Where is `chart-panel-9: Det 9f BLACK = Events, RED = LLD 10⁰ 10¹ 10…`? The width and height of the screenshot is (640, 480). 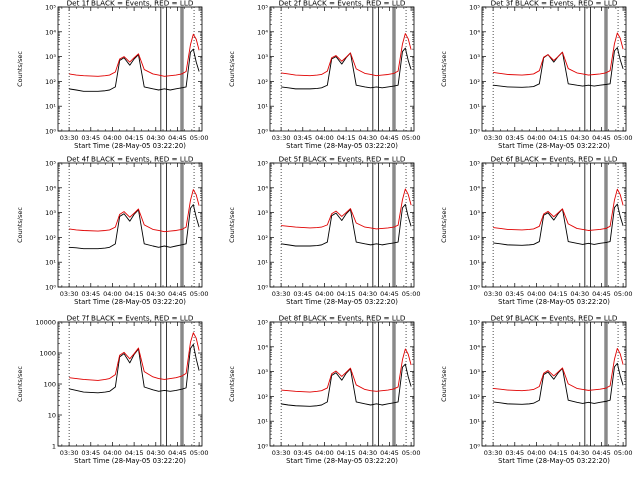
chart-panel-9: Det 9f BLACK = Events, RED = LLD 10⁰ 10¹ 10… is located at coordinates (536, 390).